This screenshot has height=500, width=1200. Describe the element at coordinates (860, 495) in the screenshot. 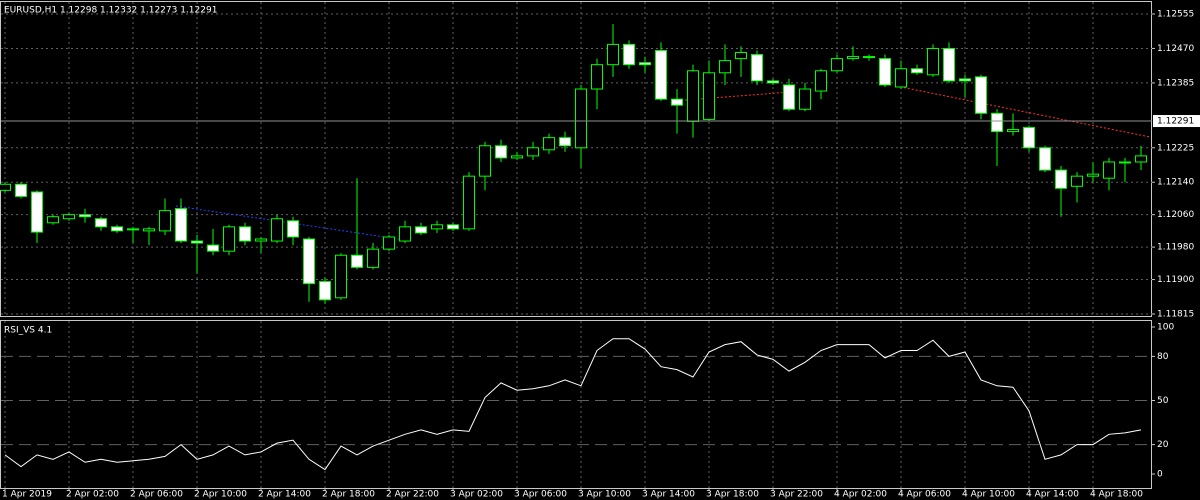

I see `x-tick-label: 4 Apr 02:00` at that location.